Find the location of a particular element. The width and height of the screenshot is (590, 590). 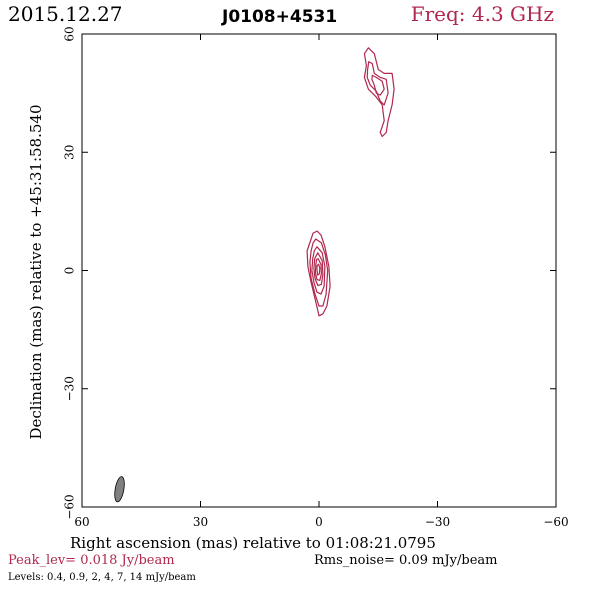

rms-noise: Rms_noise= 0.09 mJy/beam is located at coordinates (406, 560).